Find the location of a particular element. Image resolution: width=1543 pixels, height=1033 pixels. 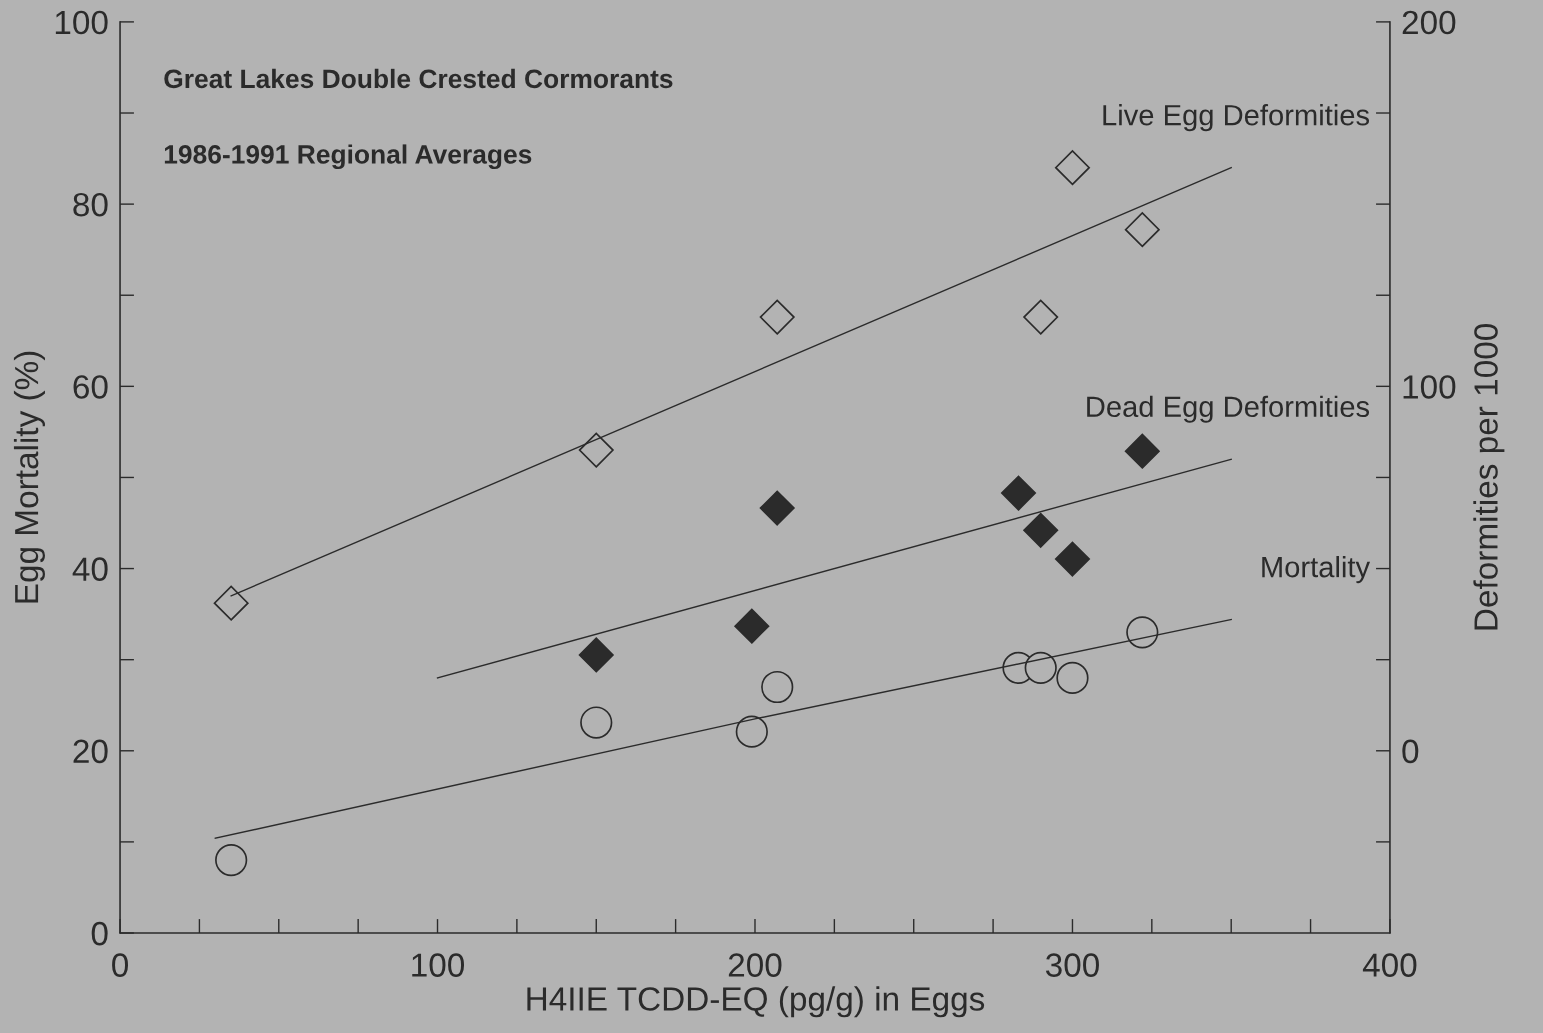

series-label: Mortality is located at coordinates (1316, 569).